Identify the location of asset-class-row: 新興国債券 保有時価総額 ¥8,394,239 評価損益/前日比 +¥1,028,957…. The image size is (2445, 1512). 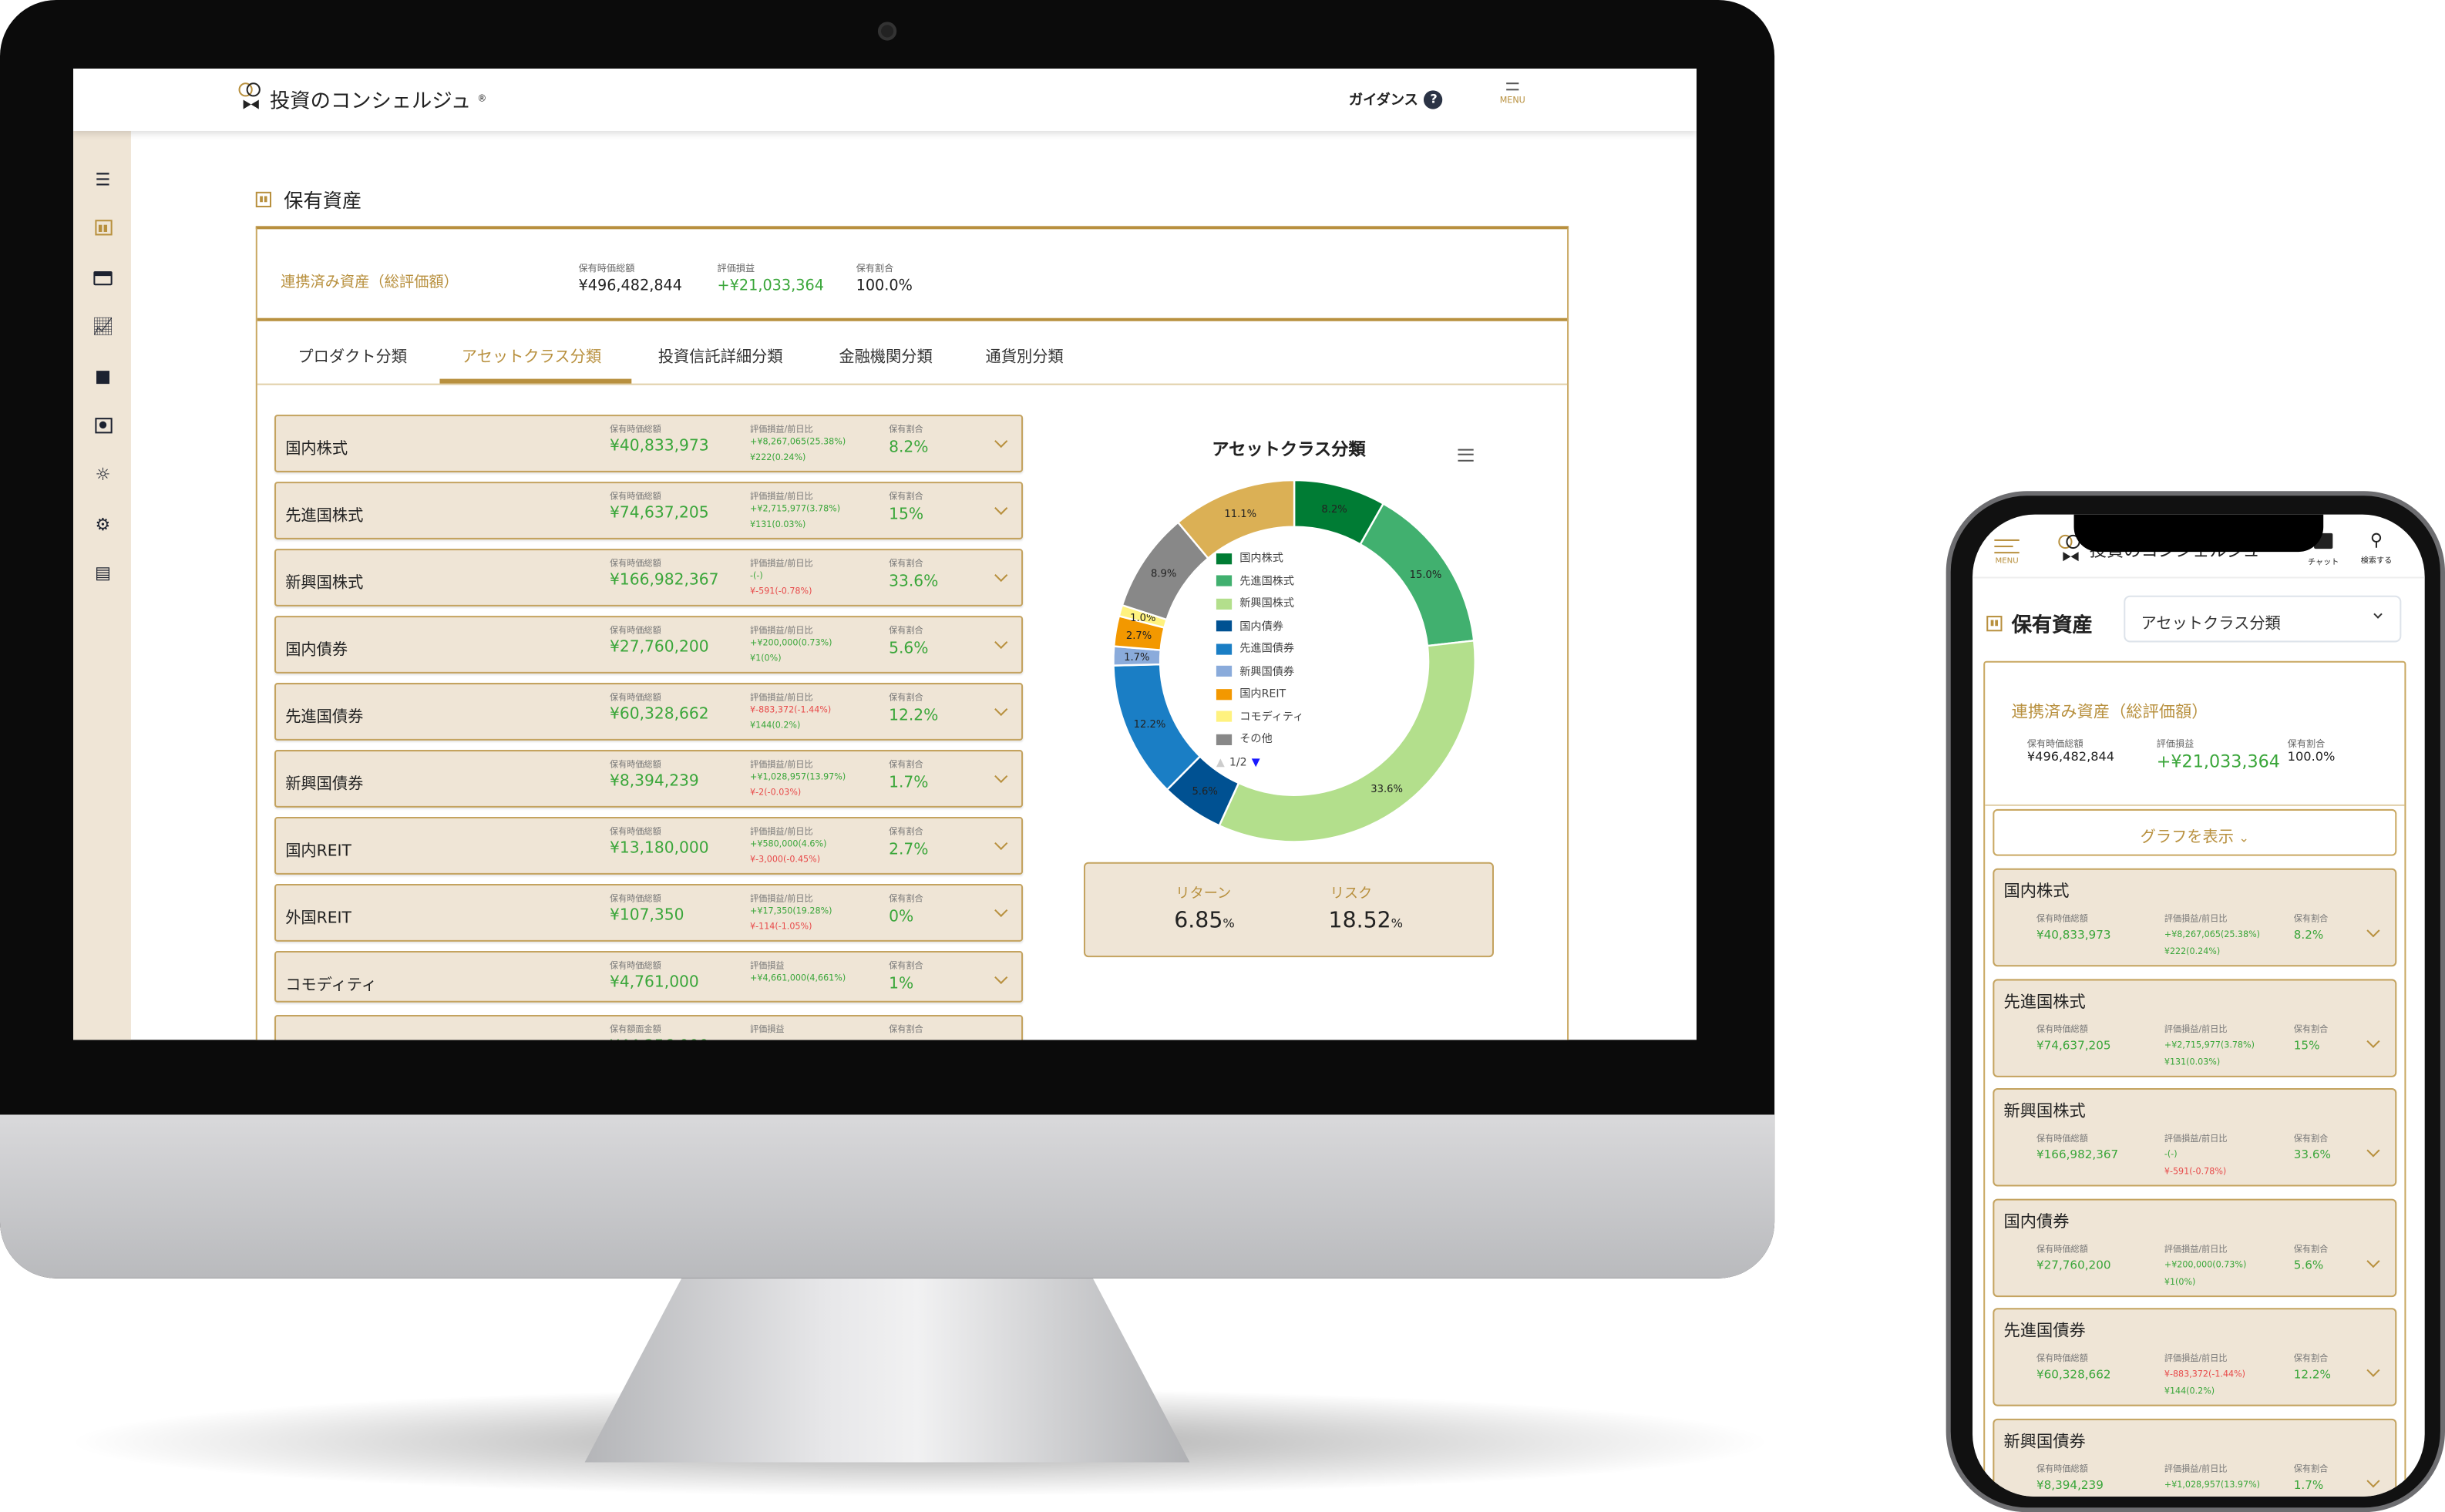
(649, 779).